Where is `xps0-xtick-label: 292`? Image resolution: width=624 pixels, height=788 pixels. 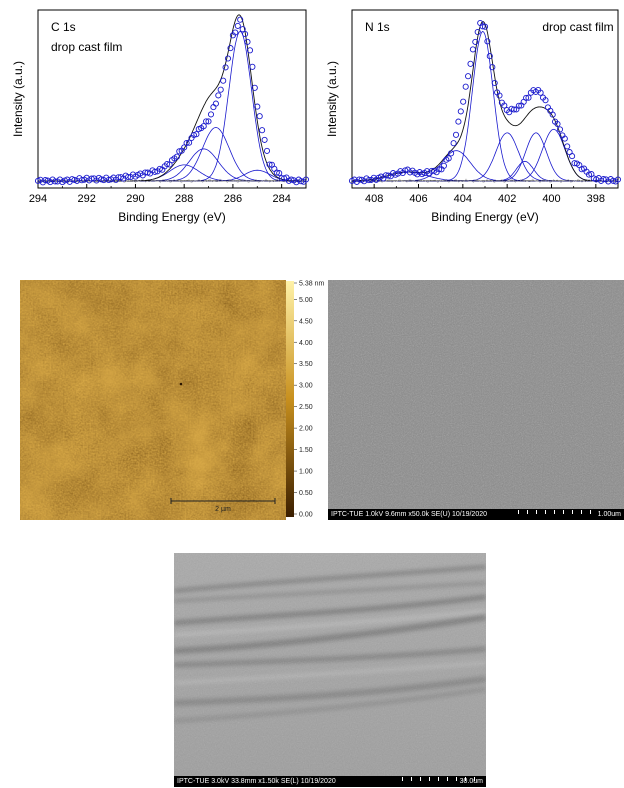 xps0-xtick-label: 292 is located at coordinates (87, 199).